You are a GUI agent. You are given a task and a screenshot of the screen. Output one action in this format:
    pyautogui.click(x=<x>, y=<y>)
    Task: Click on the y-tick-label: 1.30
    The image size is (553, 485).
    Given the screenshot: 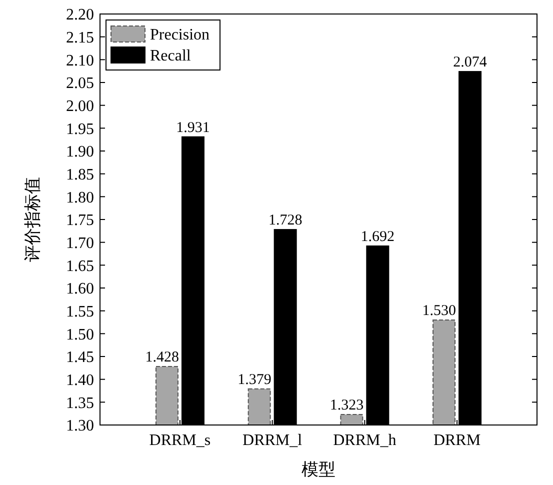 What is the action you would take?
    pyautogui.click(x=80, y=426)
    